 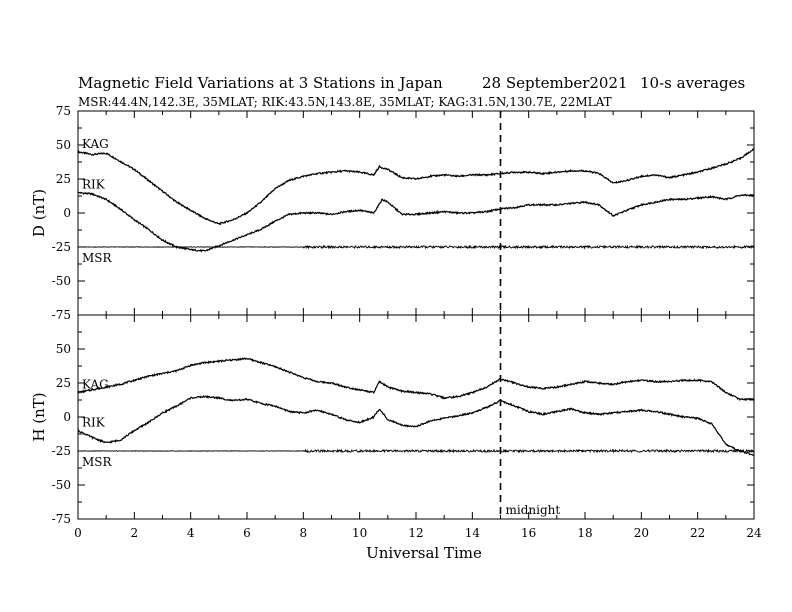 What do you see at coordinates (555, 83) in the screenshot?
I see `chart-date: 28 September2021` at bounding box center [555, 83].